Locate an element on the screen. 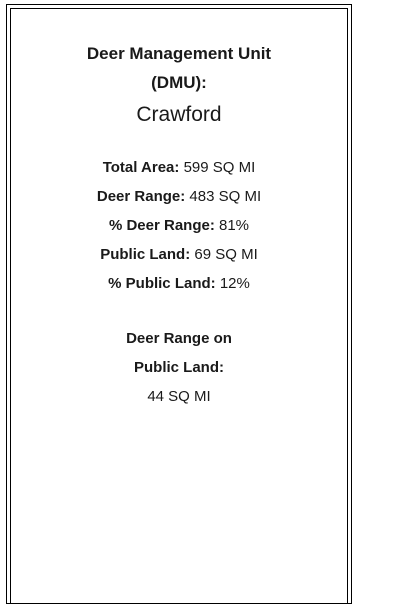 Image resolution: width=408 pixels, height=604 pixels. public-range-label-2: Public Land: is located at coordinates (179, 367).